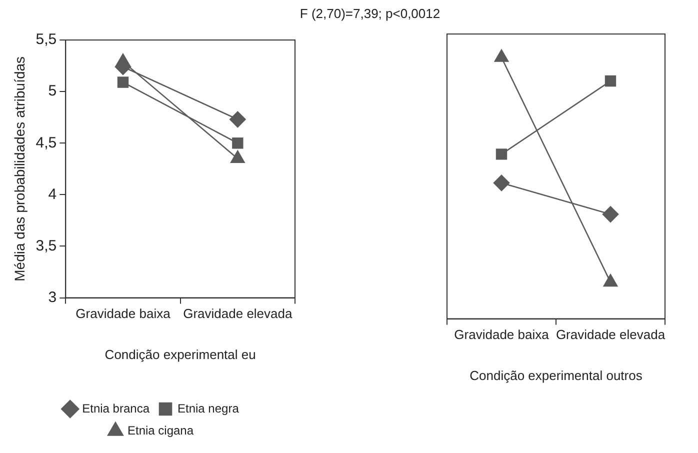 The image size is (698, 453). I want to click on x-axis-title: Condição experimental outros, so click(556, 375).